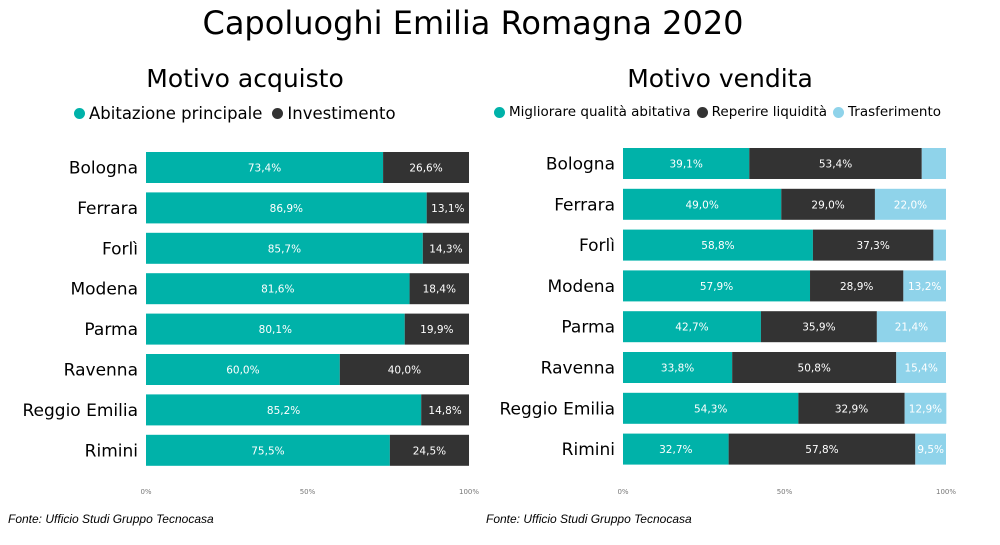 The image size is (1000, 545). I want to click on x-tick-label-0-2: 100%, so click(469, 492).